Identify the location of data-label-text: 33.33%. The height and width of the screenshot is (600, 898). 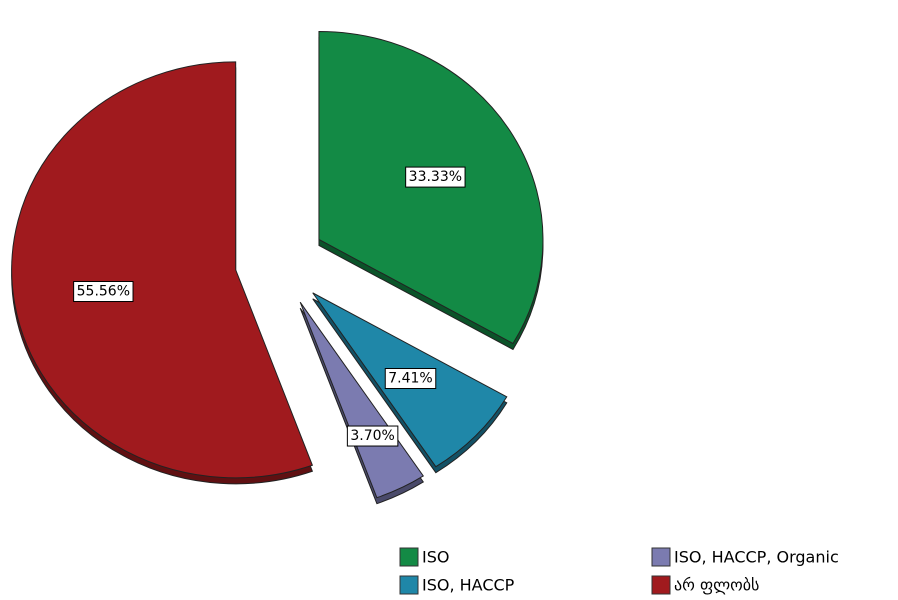
(435, 177).